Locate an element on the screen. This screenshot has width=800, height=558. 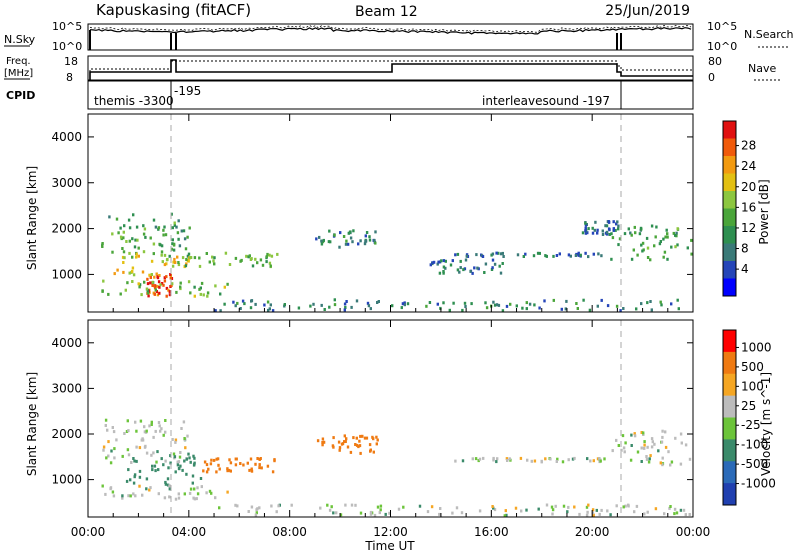
noise-sky-trace is located at coordinates (390, 31).